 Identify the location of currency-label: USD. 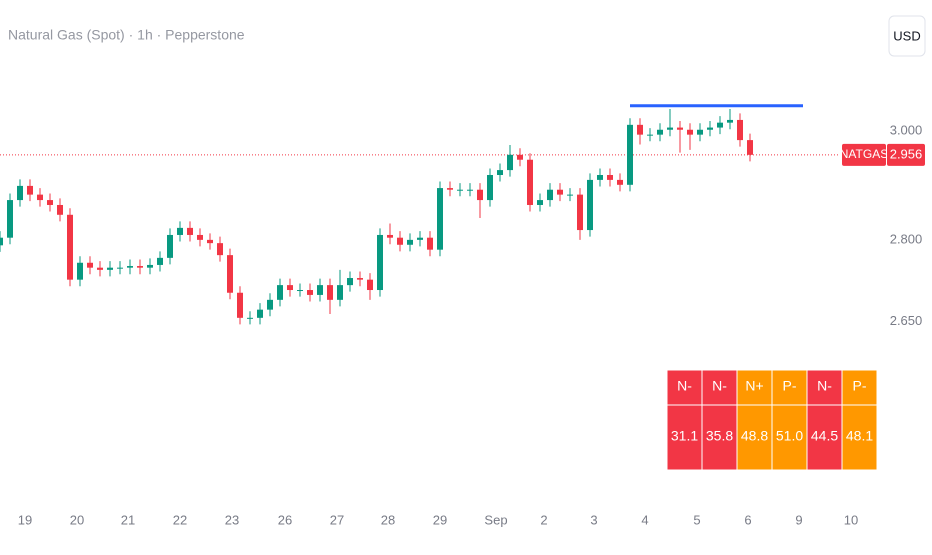
(906, 35).